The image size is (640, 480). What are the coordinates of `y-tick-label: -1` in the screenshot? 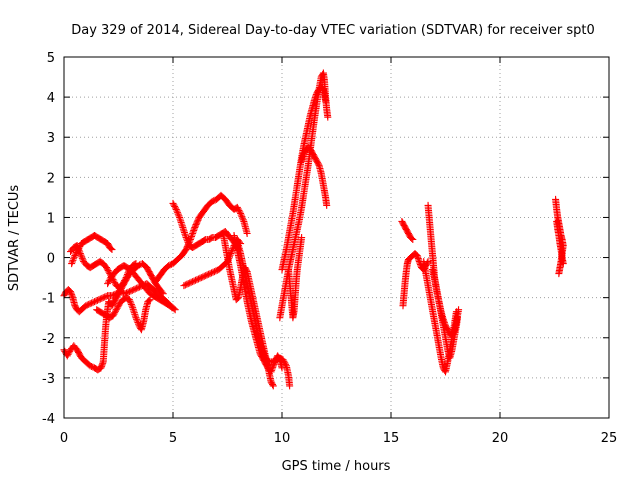 It's located at (48, 299).